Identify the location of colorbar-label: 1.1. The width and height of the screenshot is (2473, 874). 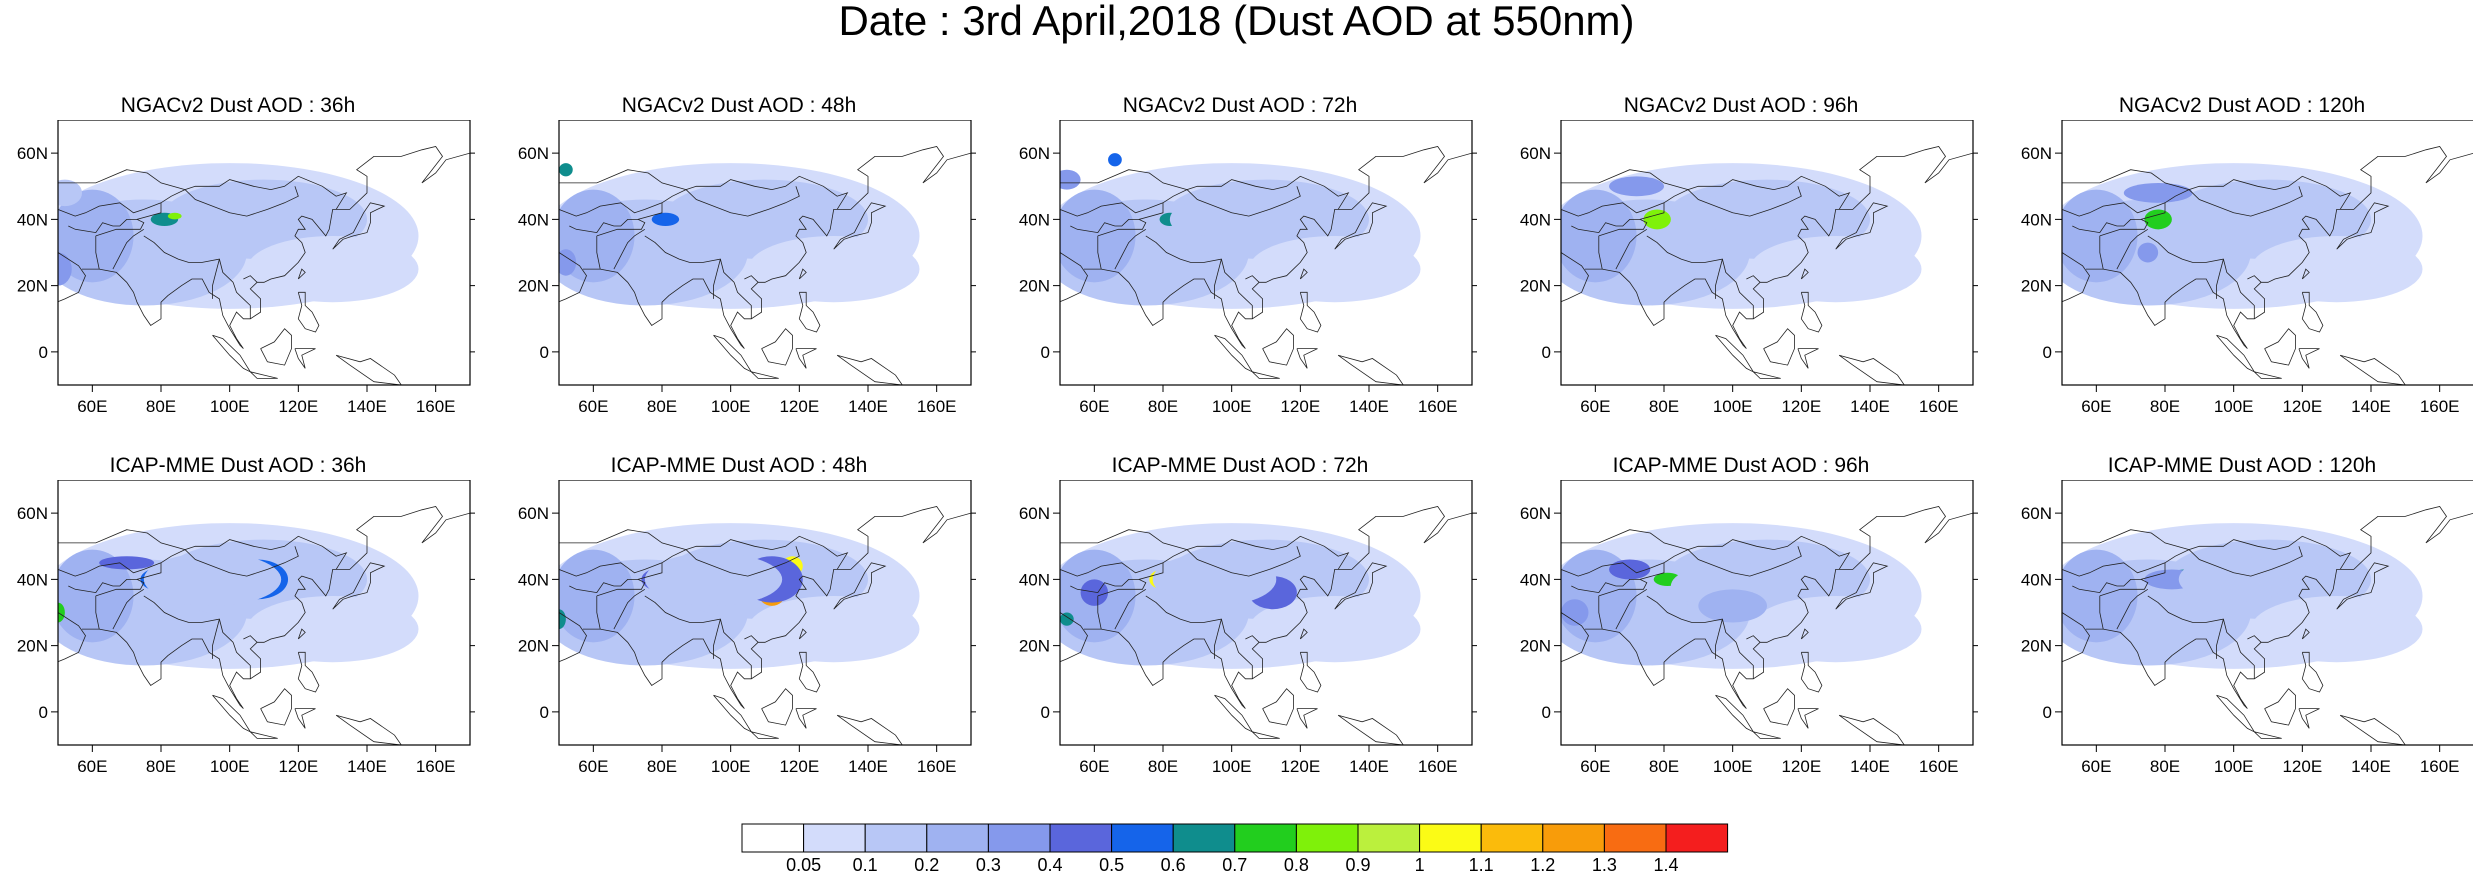
(1481, 863).